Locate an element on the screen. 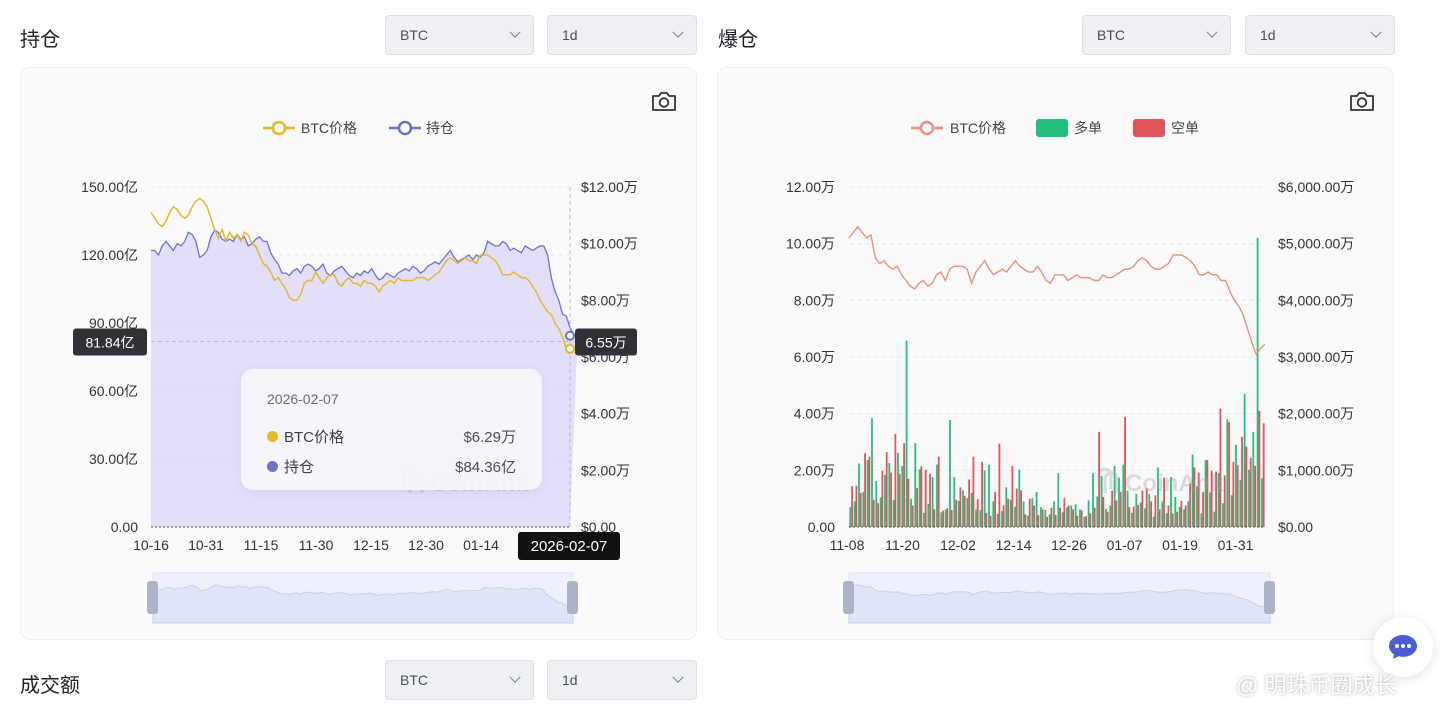 This screenshot has height=707, width=1445. price-line is located at coordinates (360, 273).